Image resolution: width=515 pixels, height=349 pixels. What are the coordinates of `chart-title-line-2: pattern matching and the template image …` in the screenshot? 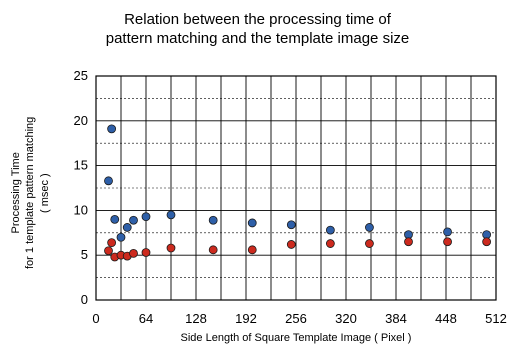 It's located at (257, 38).